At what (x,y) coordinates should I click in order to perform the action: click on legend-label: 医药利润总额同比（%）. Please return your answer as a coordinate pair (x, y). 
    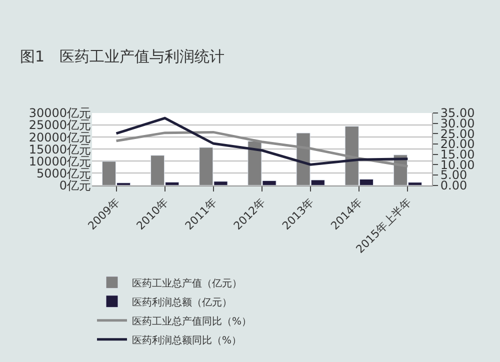
    Looking at the image, I should click on (187, 340).